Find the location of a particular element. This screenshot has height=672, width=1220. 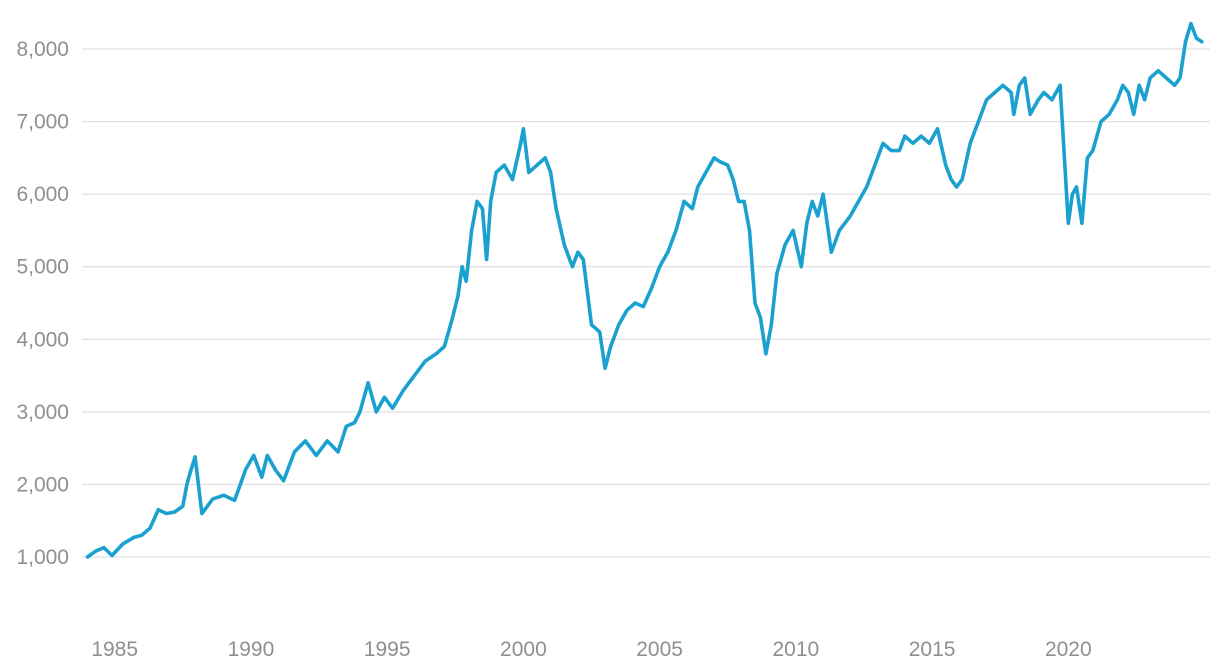

x-axis-tick-labels: 1985 1990 1995 2000 2005 2010 2015 2020 is located at coordinates (591, 649).